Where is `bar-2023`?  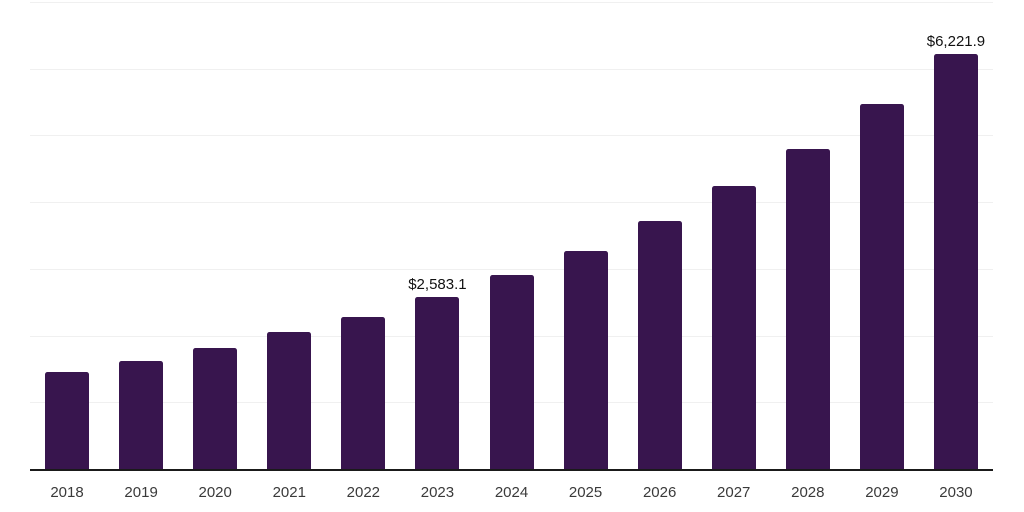 bar-2023 is located at coordinates (437, 382).